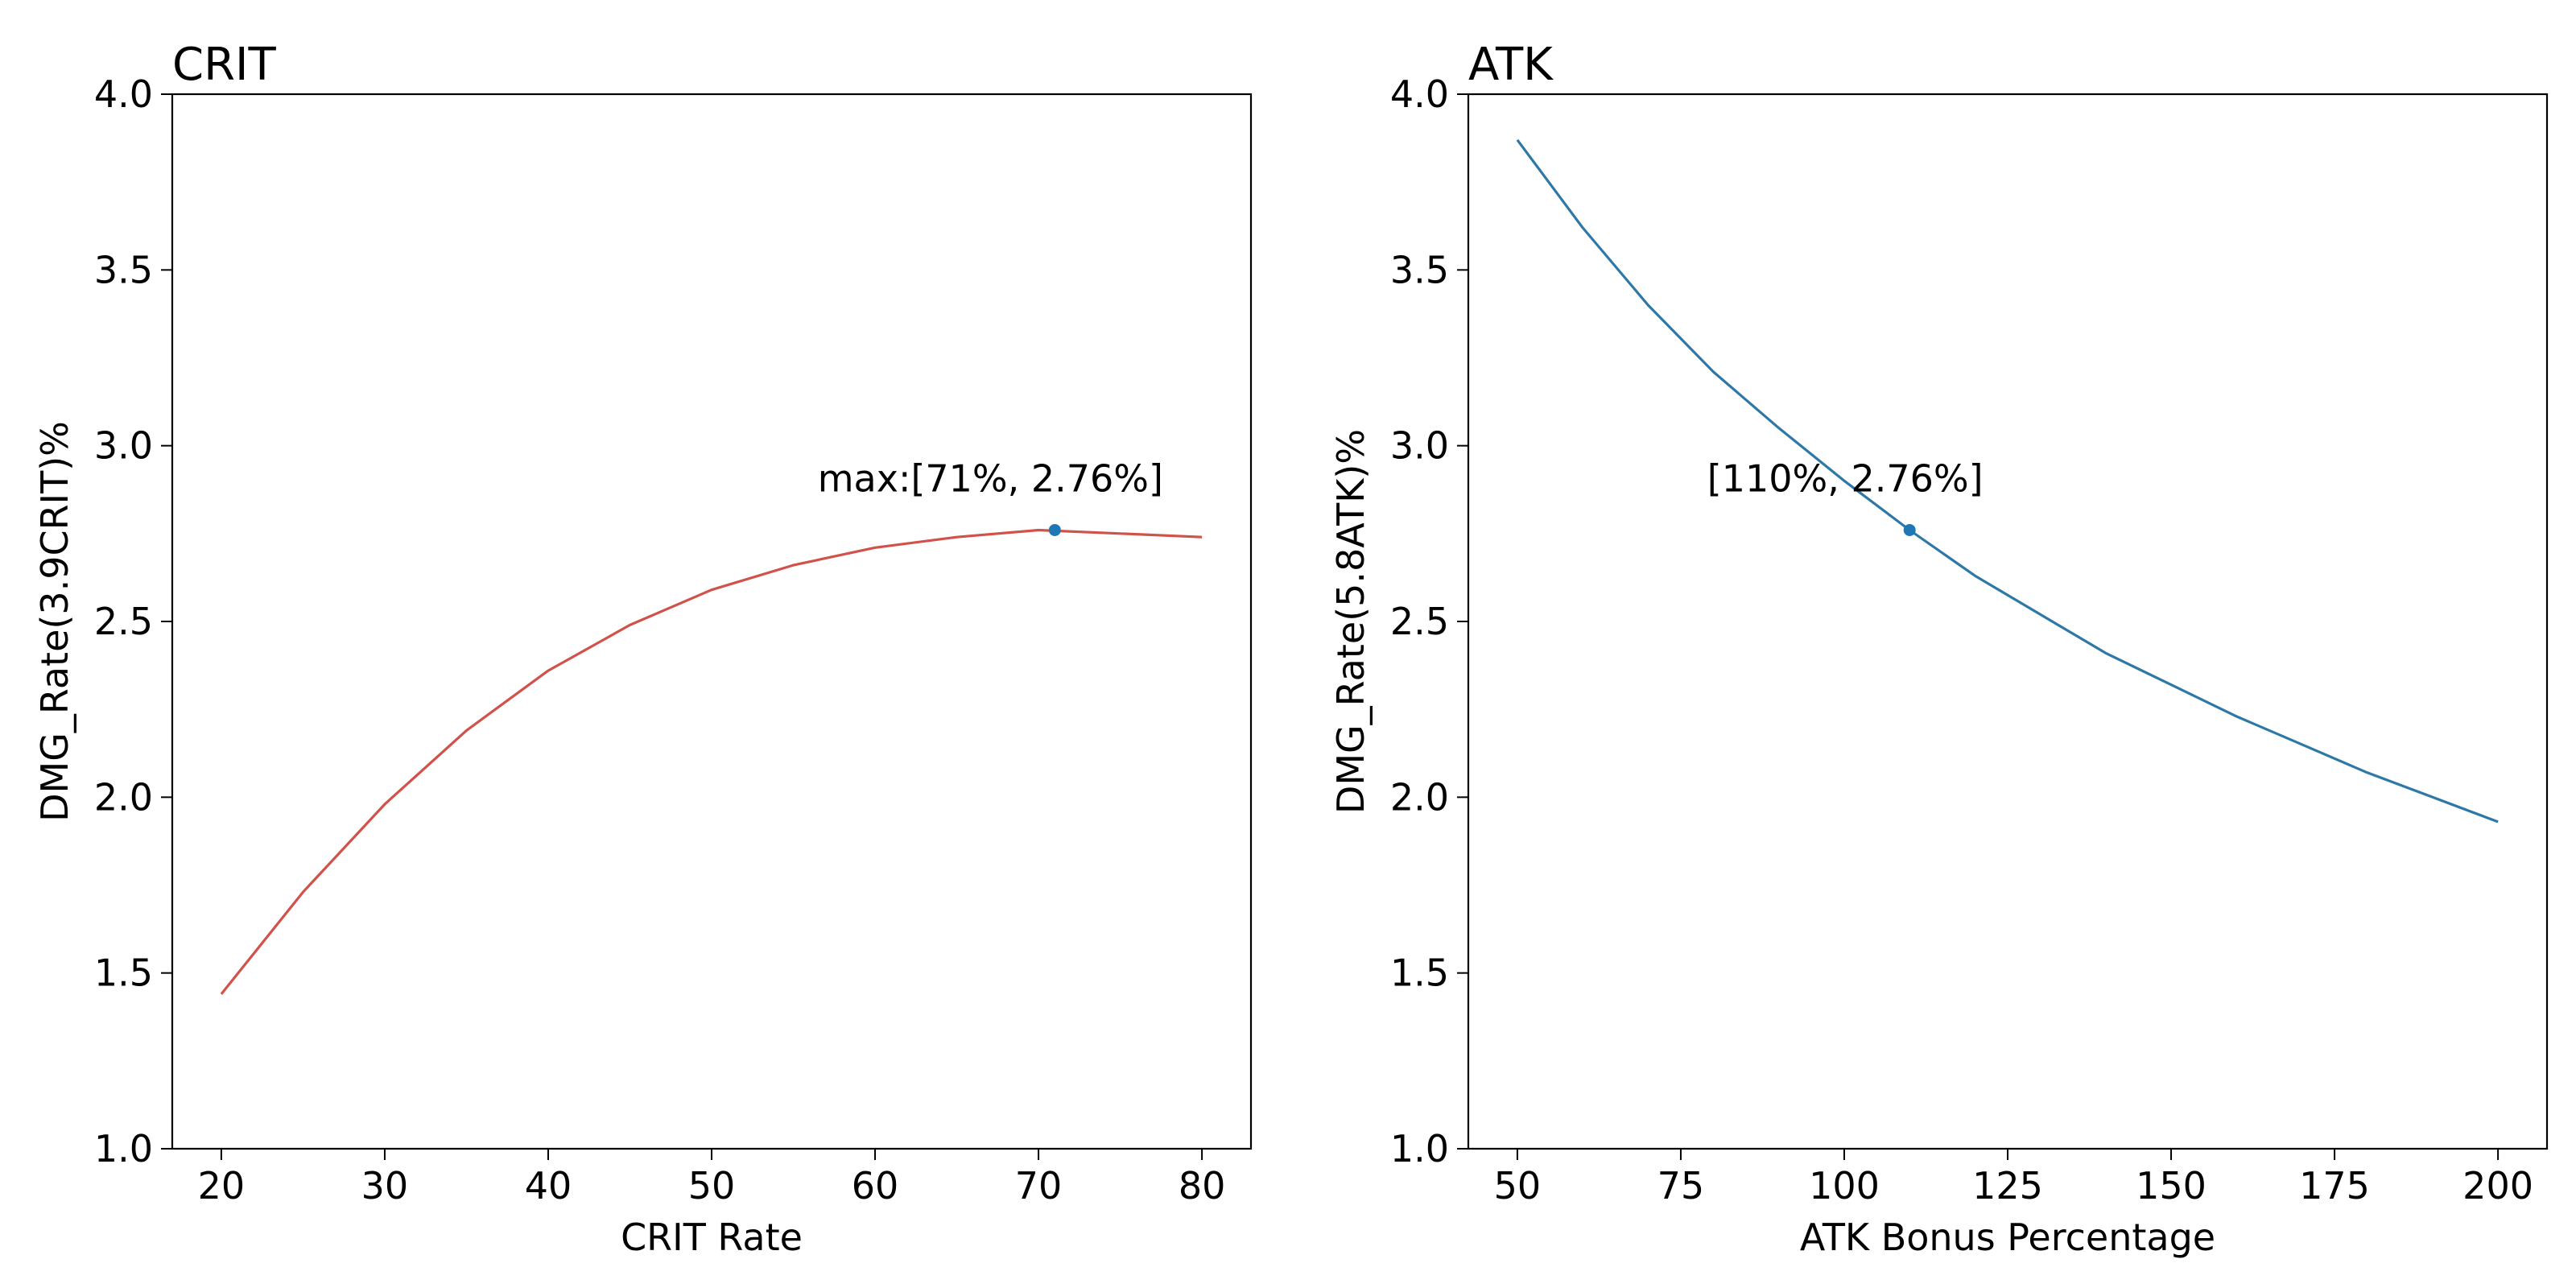 Image resolution: width=2576 pixels, height=1288 pixels. What do you see at coordinates (548, 1186) in the screenshot?
I see `x-tick-label: 40` at bounding box center [548, 1186].